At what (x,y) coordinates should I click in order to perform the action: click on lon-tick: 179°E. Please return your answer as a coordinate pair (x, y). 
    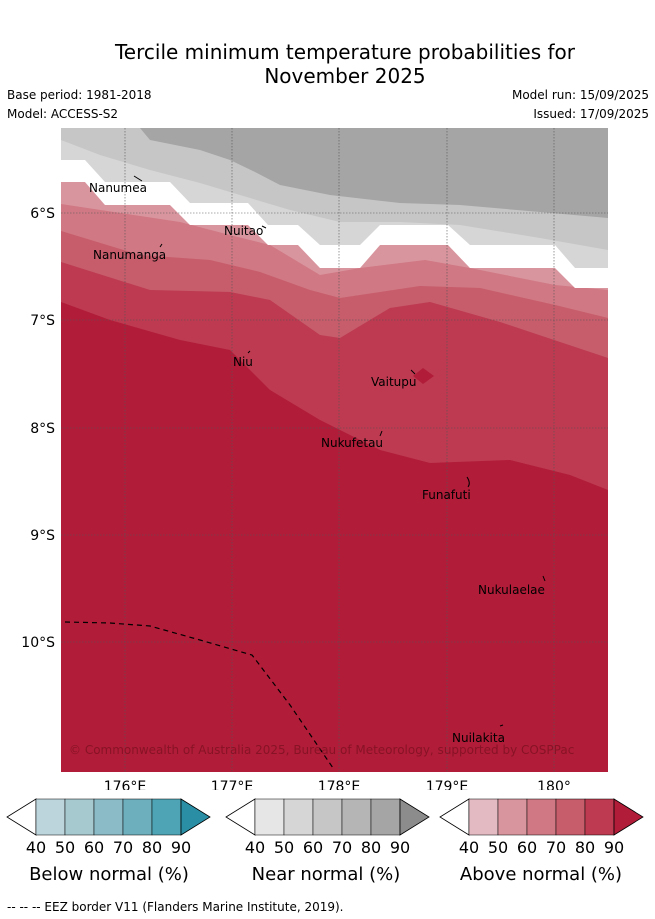
    Looking at the image, I should click on (447, 784).